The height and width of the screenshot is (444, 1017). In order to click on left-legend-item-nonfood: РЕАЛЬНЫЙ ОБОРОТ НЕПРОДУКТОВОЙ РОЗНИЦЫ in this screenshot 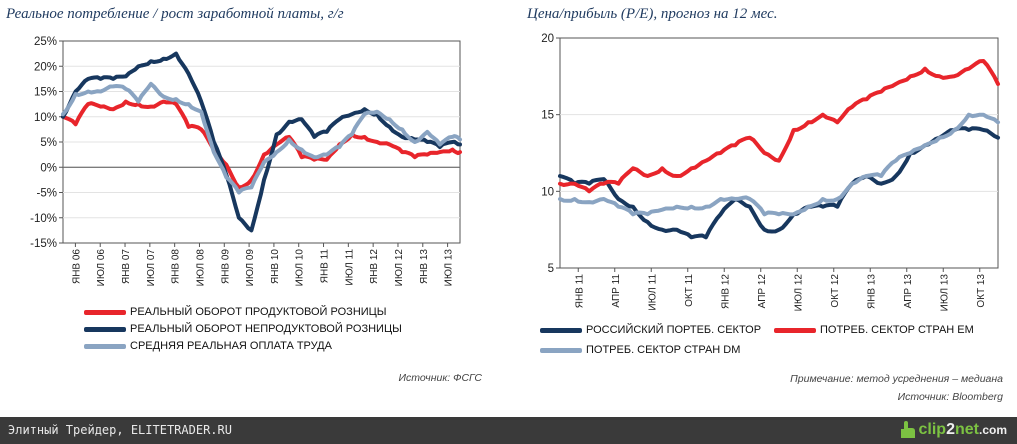, I will do `click(243, 329)`.